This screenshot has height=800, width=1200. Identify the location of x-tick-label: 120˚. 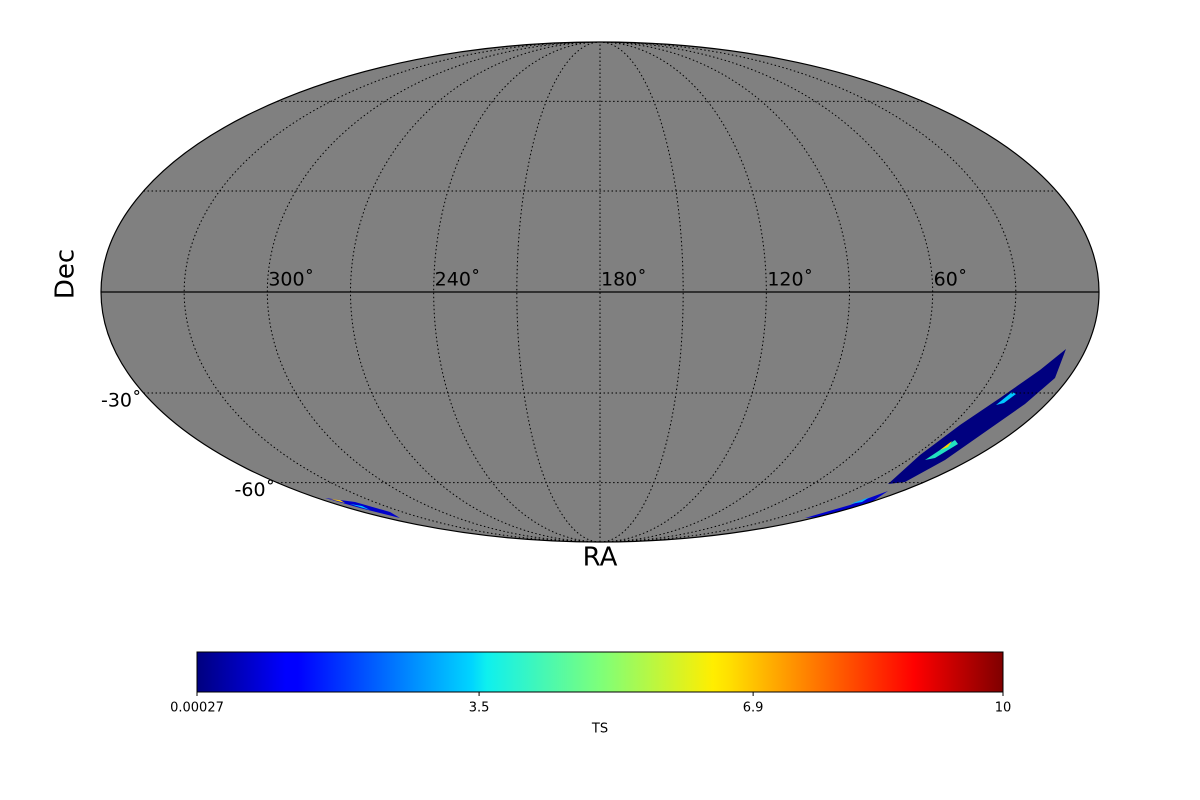
(790, 280).